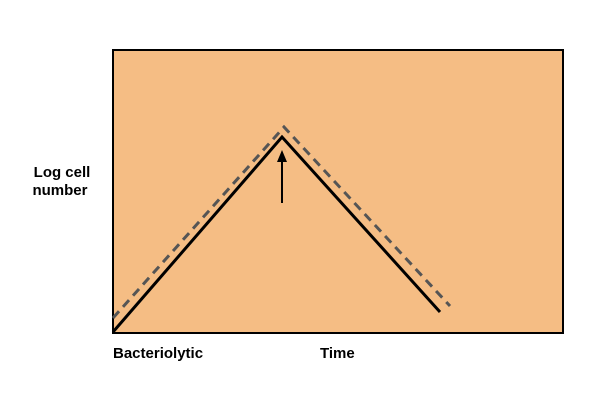 The width and height of the screenshot is (600, 405). I want to click on corner-label: Bacteriolytic, so click(158, 353).